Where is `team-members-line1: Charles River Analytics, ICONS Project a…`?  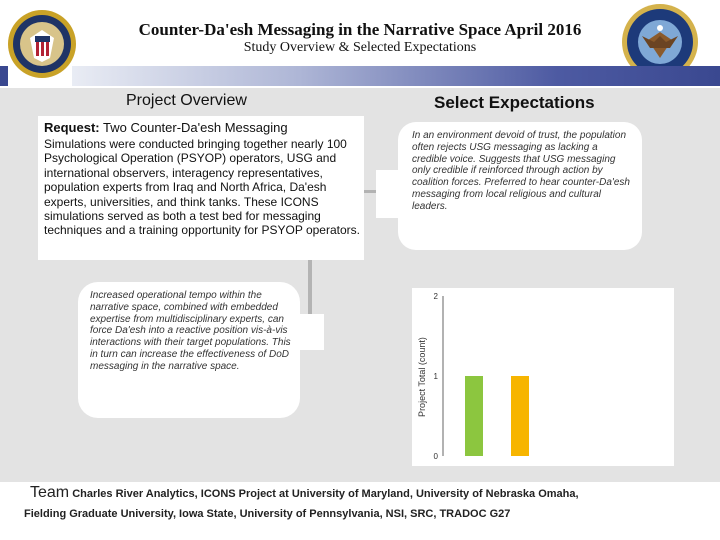
team-members-line1: Charles River Analytics, ICONS Project a… is located at coordinates (325, 494).